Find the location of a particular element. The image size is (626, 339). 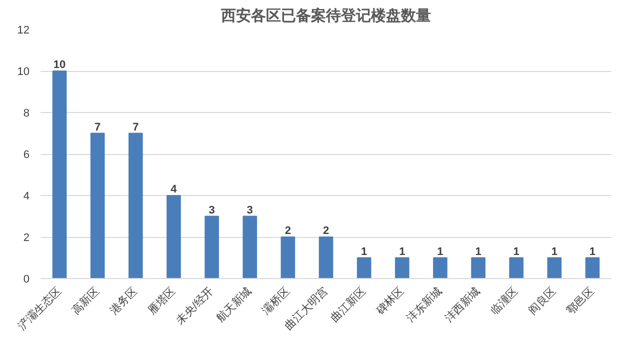

y-tick-label: 4 is located at coordinates (26, 196).